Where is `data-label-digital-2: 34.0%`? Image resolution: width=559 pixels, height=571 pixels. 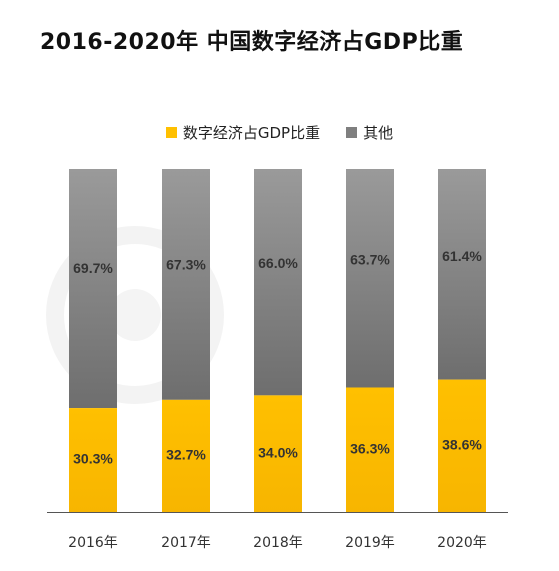 data-label-digital-2: 34.0% is located at coordinates (278, 452).